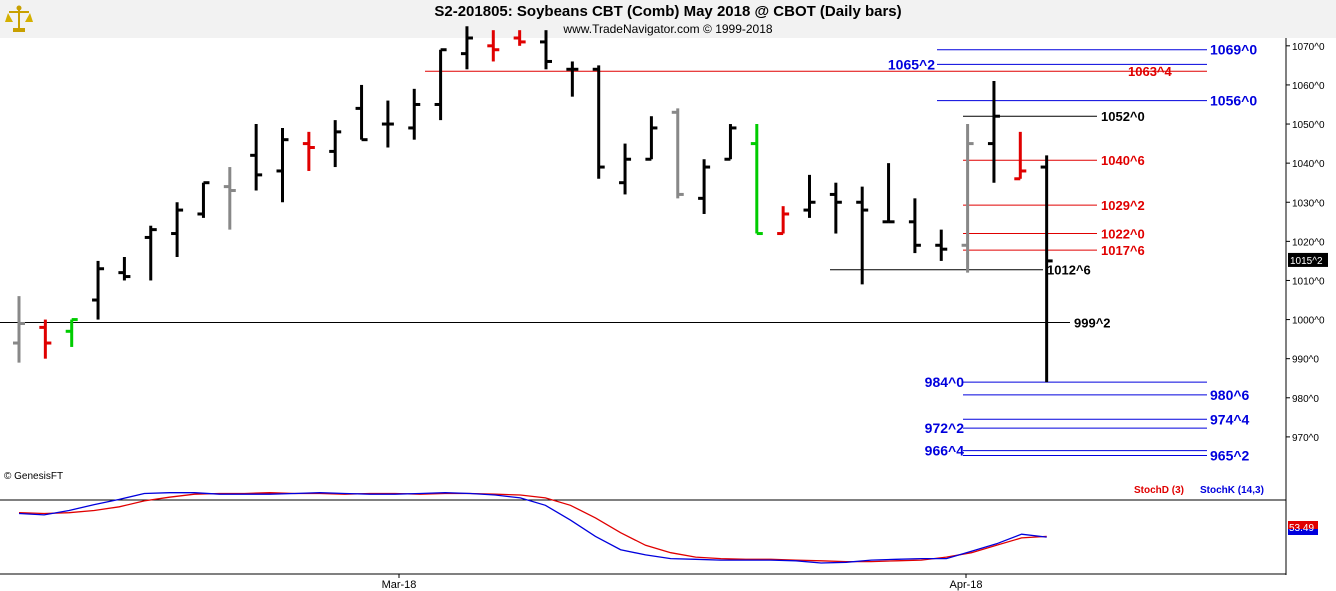  Describe the element at coordinates (911, 64) in the screenshot. I see `level-label-1065^2: 1065^2` at that location.